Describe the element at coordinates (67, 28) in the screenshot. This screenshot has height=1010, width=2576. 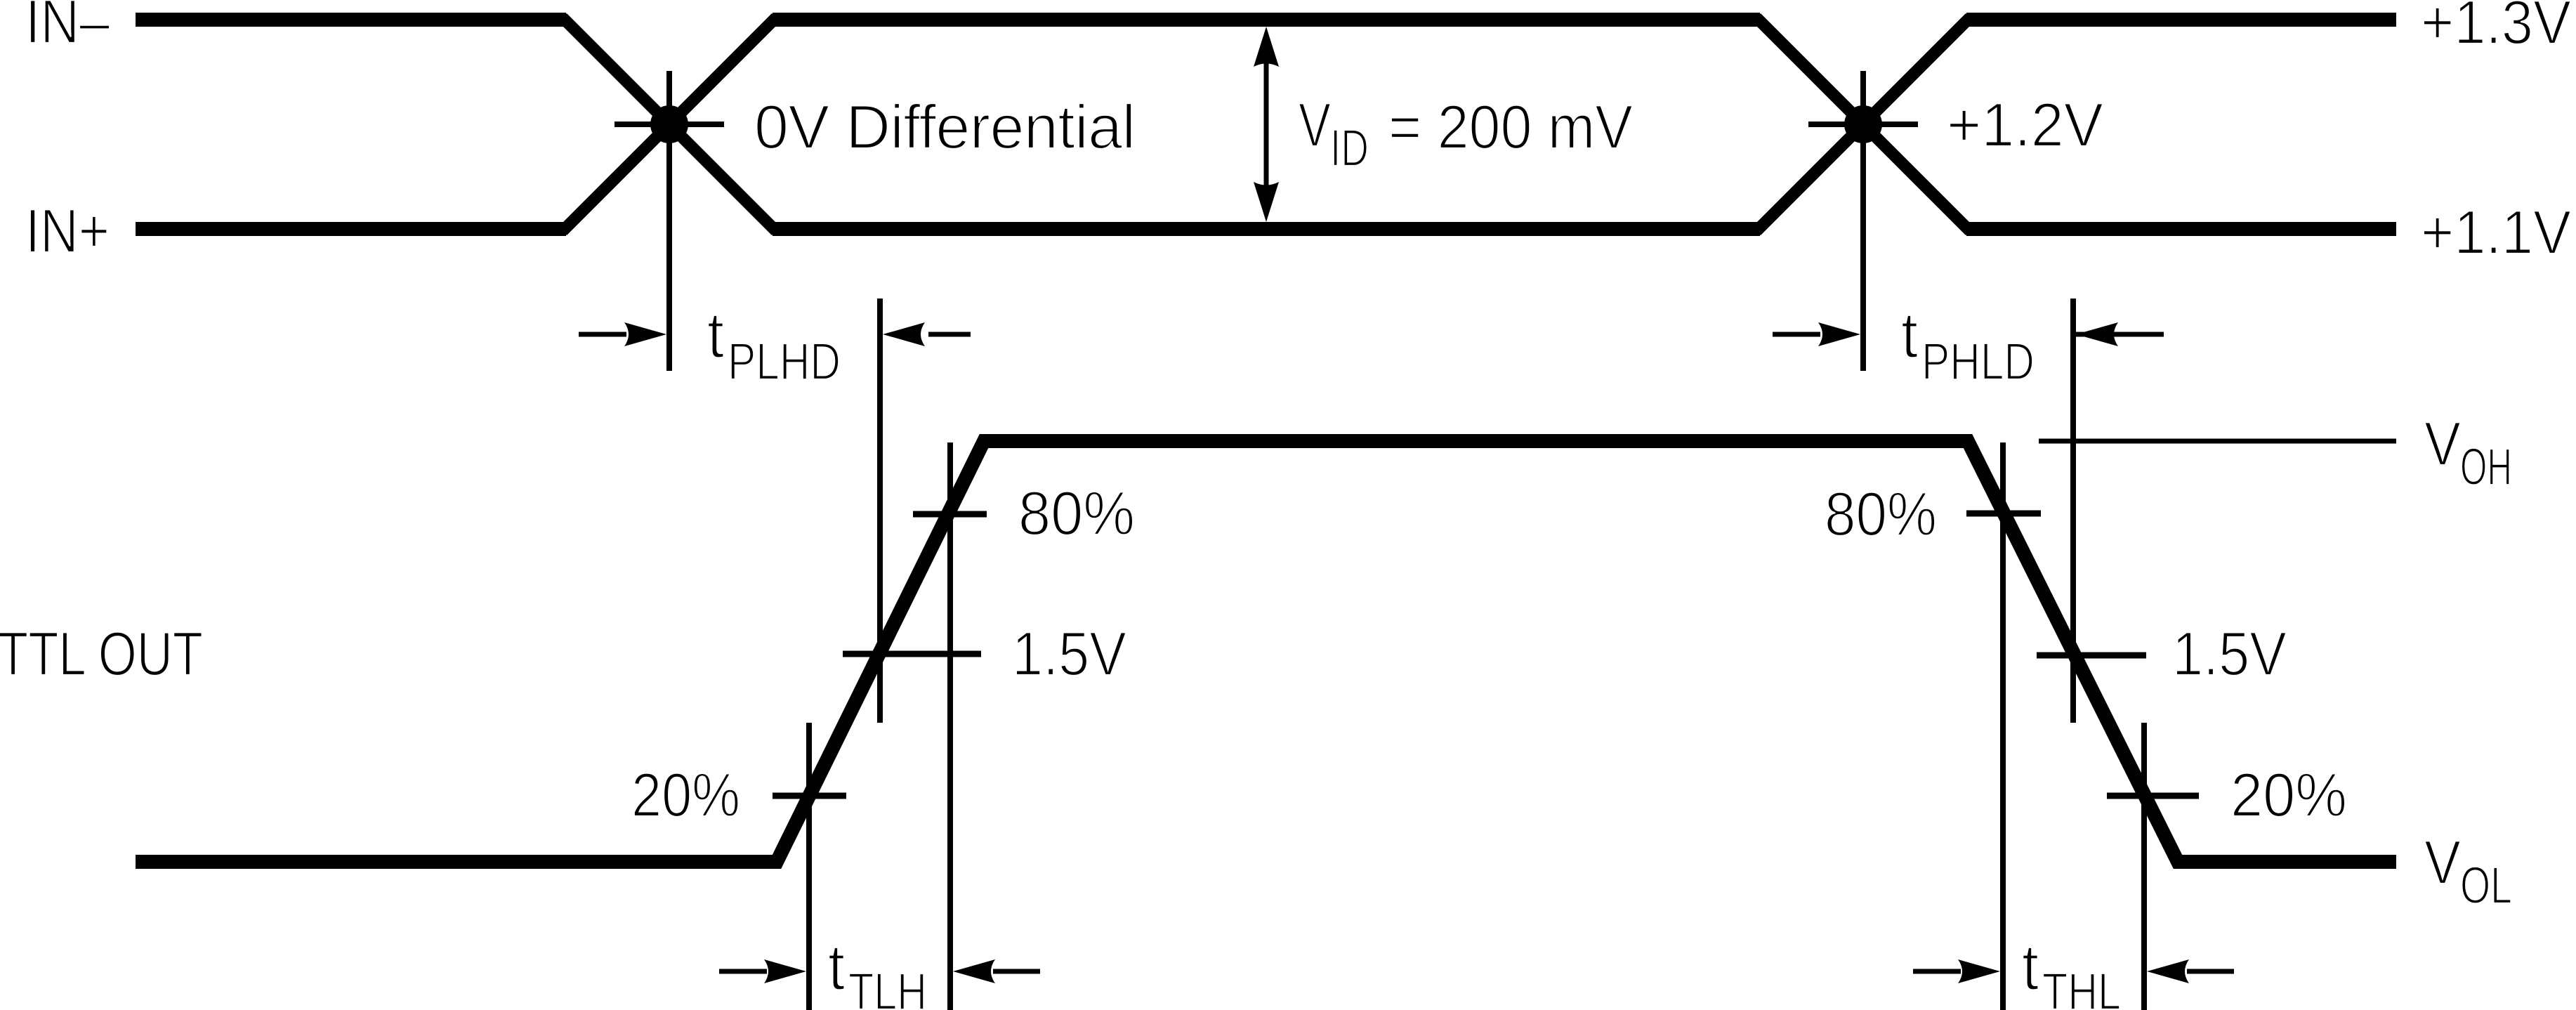
I see `svg-text: IN–` at that location.